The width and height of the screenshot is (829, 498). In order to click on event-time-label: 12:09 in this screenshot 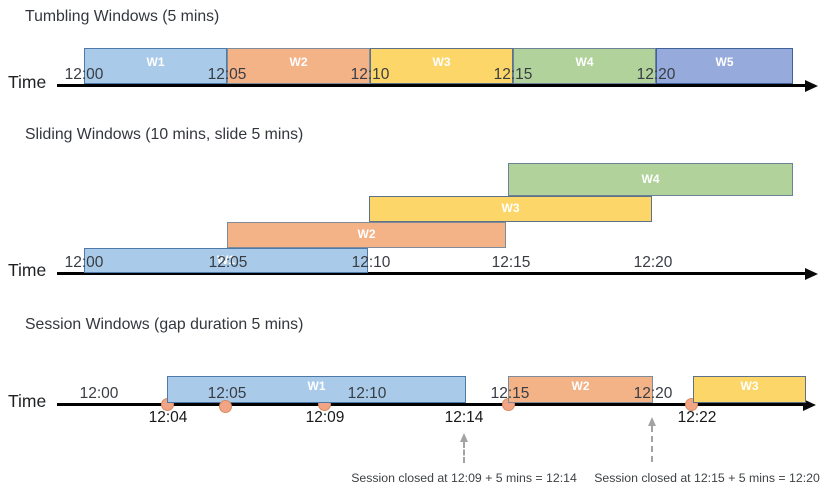, I will do `click(325, 417)`.